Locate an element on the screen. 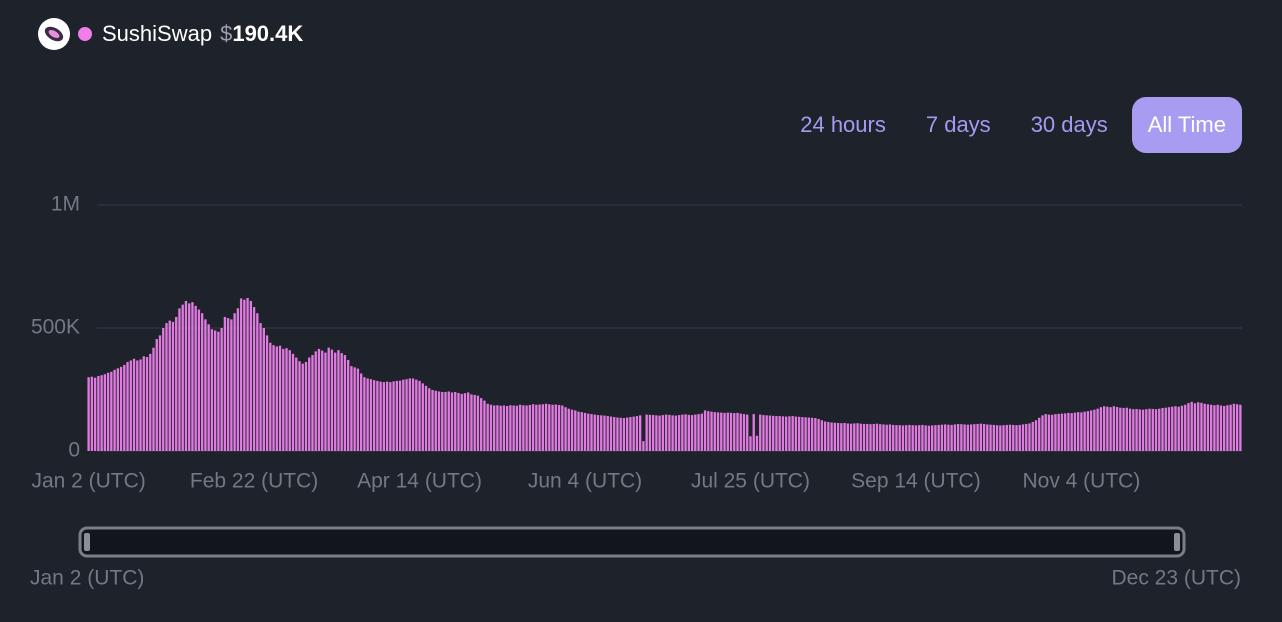 This screenshot has width=1282, height=622. currency: $ is located at coordinates (226, 33).